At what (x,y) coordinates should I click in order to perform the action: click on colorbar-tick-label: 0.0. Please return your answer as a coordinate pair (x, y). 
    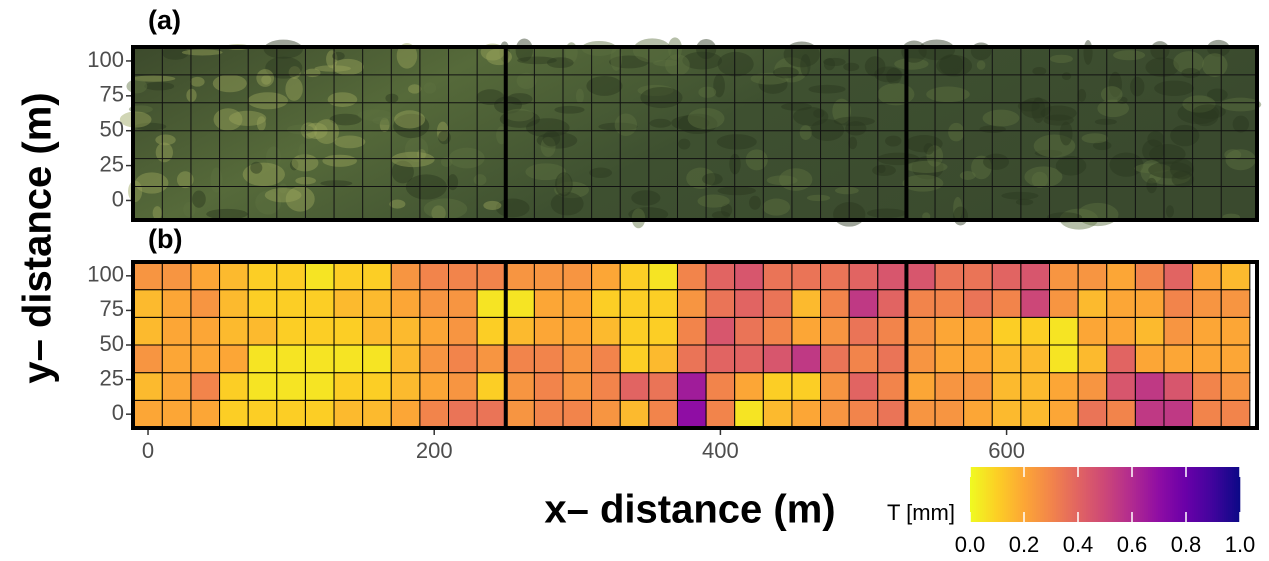
    Looking at the image, I should click on (970, 544).